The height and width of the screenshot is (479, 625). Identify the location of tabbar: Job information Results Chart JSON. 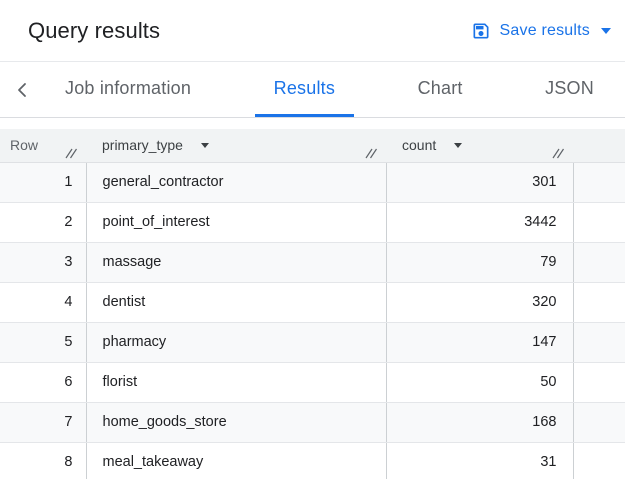
(312, 90).